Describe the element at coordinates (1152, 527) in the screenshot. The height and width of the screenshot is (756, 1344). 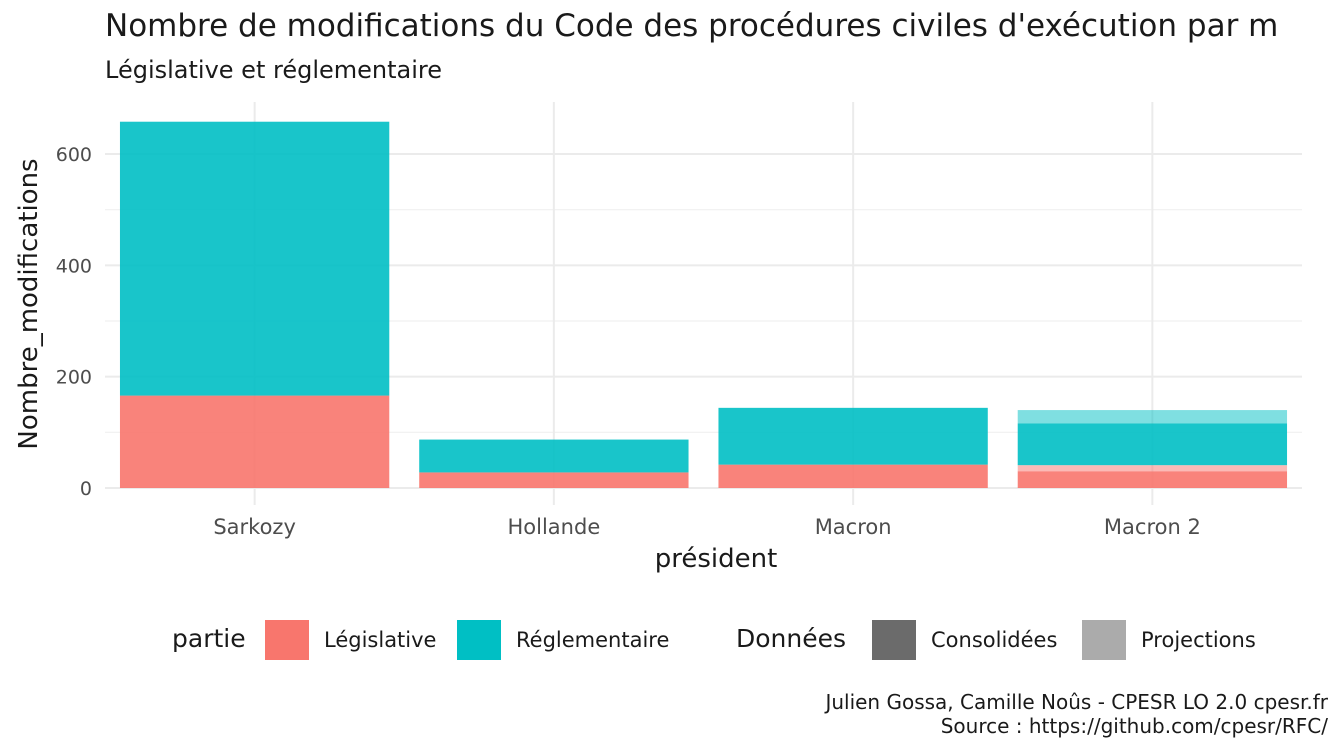
I see `x-tick-label: Macron 2` at that location.